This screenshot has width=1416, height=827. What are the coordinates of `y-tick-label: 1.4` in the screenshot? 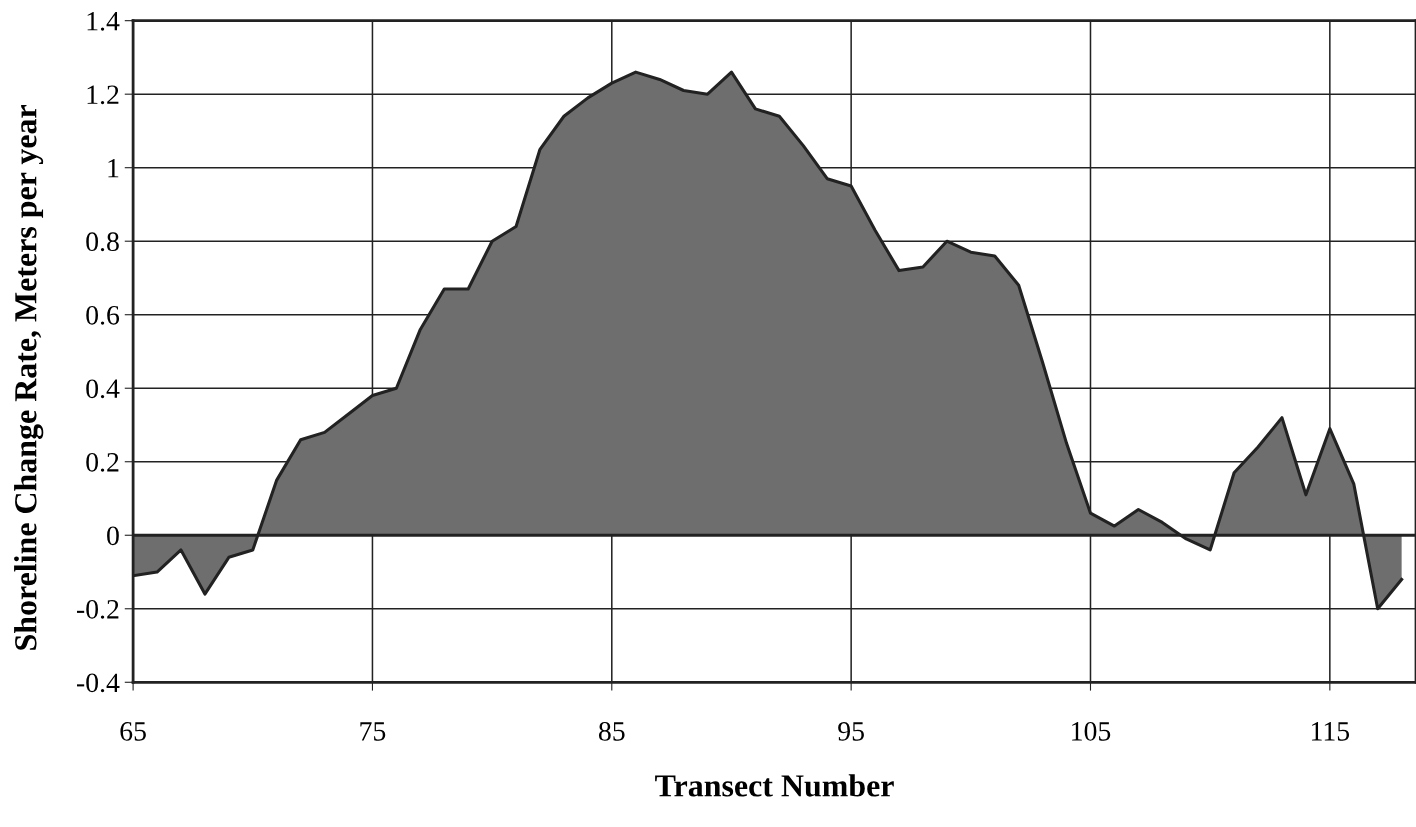 It's located at (103, 21).